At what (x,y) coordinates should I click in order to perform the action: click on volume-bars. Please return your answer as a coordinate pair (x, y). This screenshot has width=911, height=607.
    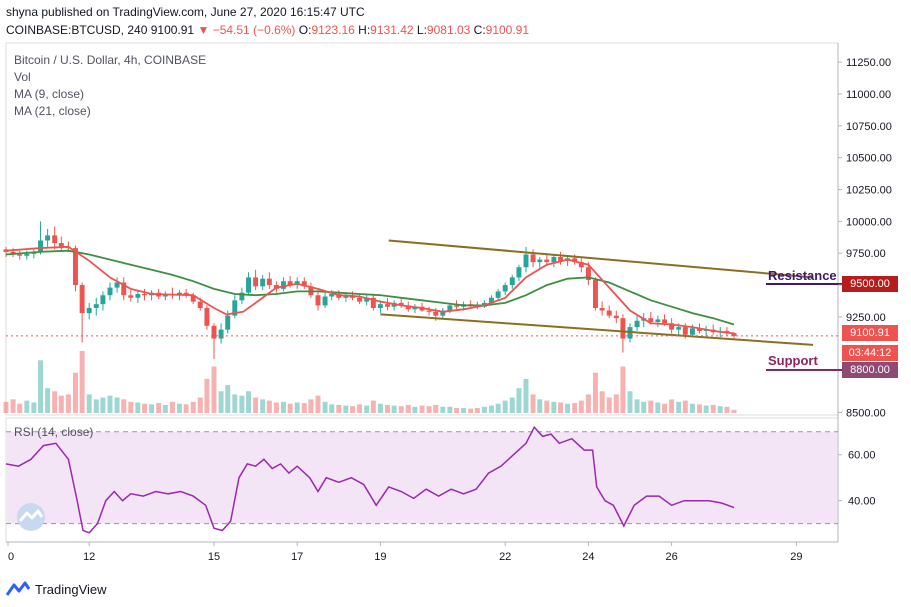
    Looking at the image, I should click on (370, 382).